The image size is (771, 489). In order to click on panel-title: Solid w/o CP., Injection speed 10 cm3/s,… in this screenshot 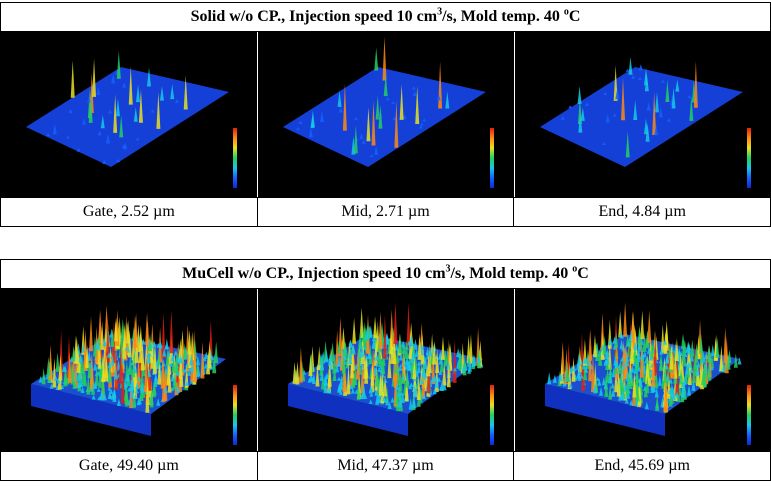, I will do `click(385, 17)`.